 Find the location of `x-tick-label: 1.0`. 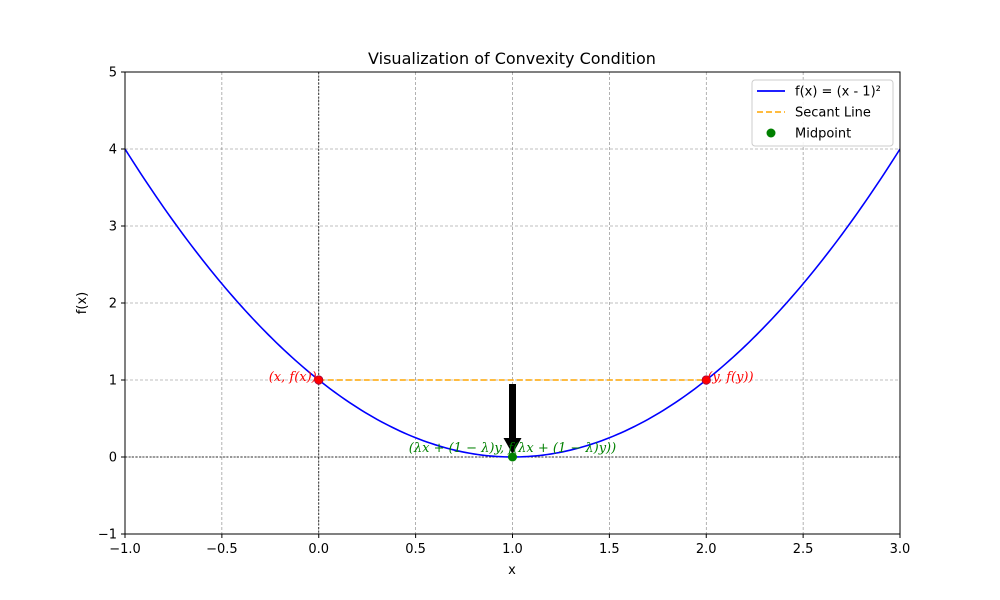

x-tick-label: 1.0 is located at coordinates (512, 549).